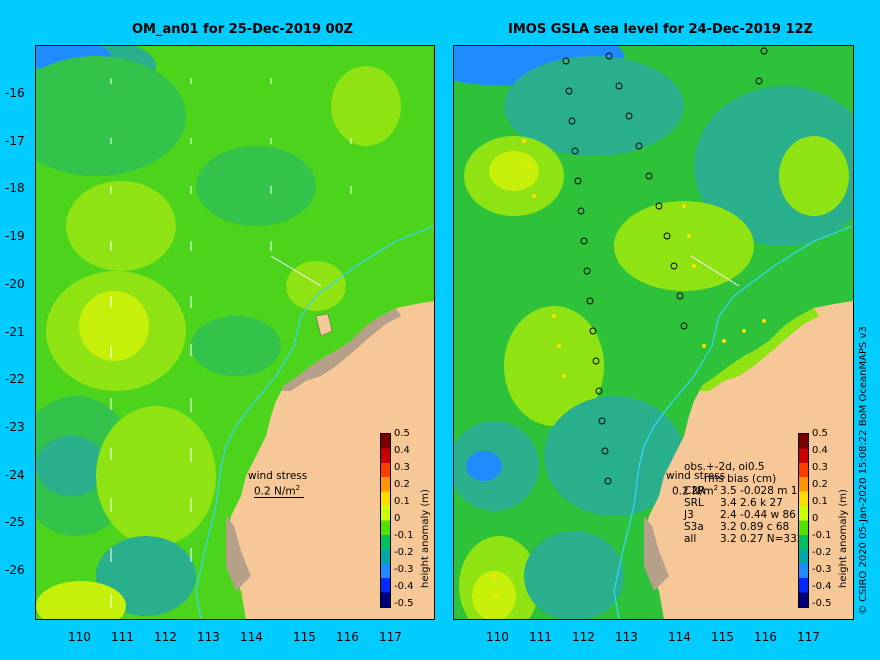 The height and width of the screenshot is (660, 880). Describe the element at coordinates (397, 518) in the screenshot. I see `left-cb-tick: 0` at that location.